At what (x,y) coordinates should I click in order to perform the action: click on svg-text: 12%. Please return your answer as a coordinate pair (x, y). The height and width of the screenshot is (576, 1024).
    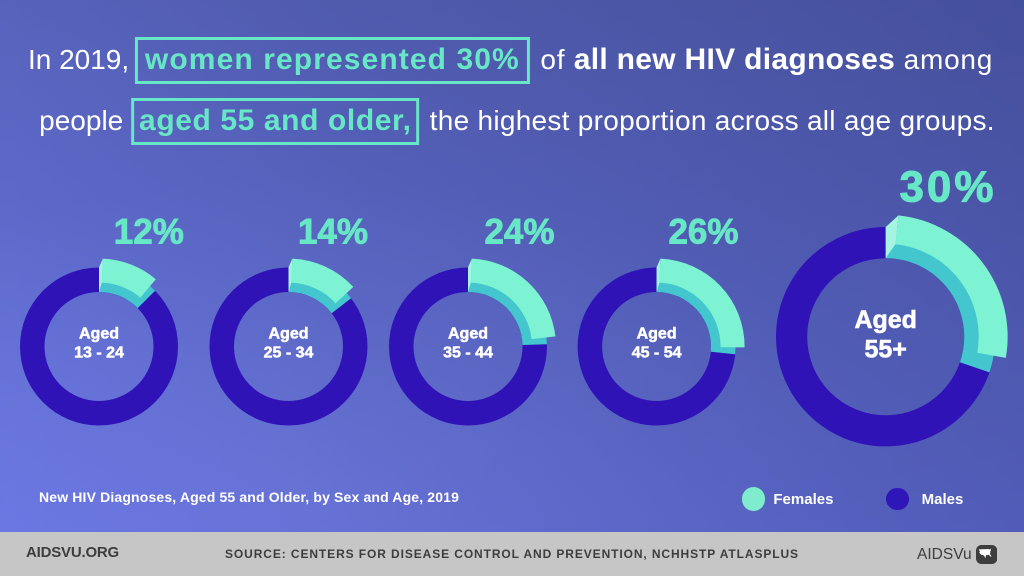
    Looking at the image, I should click on (149, 231).